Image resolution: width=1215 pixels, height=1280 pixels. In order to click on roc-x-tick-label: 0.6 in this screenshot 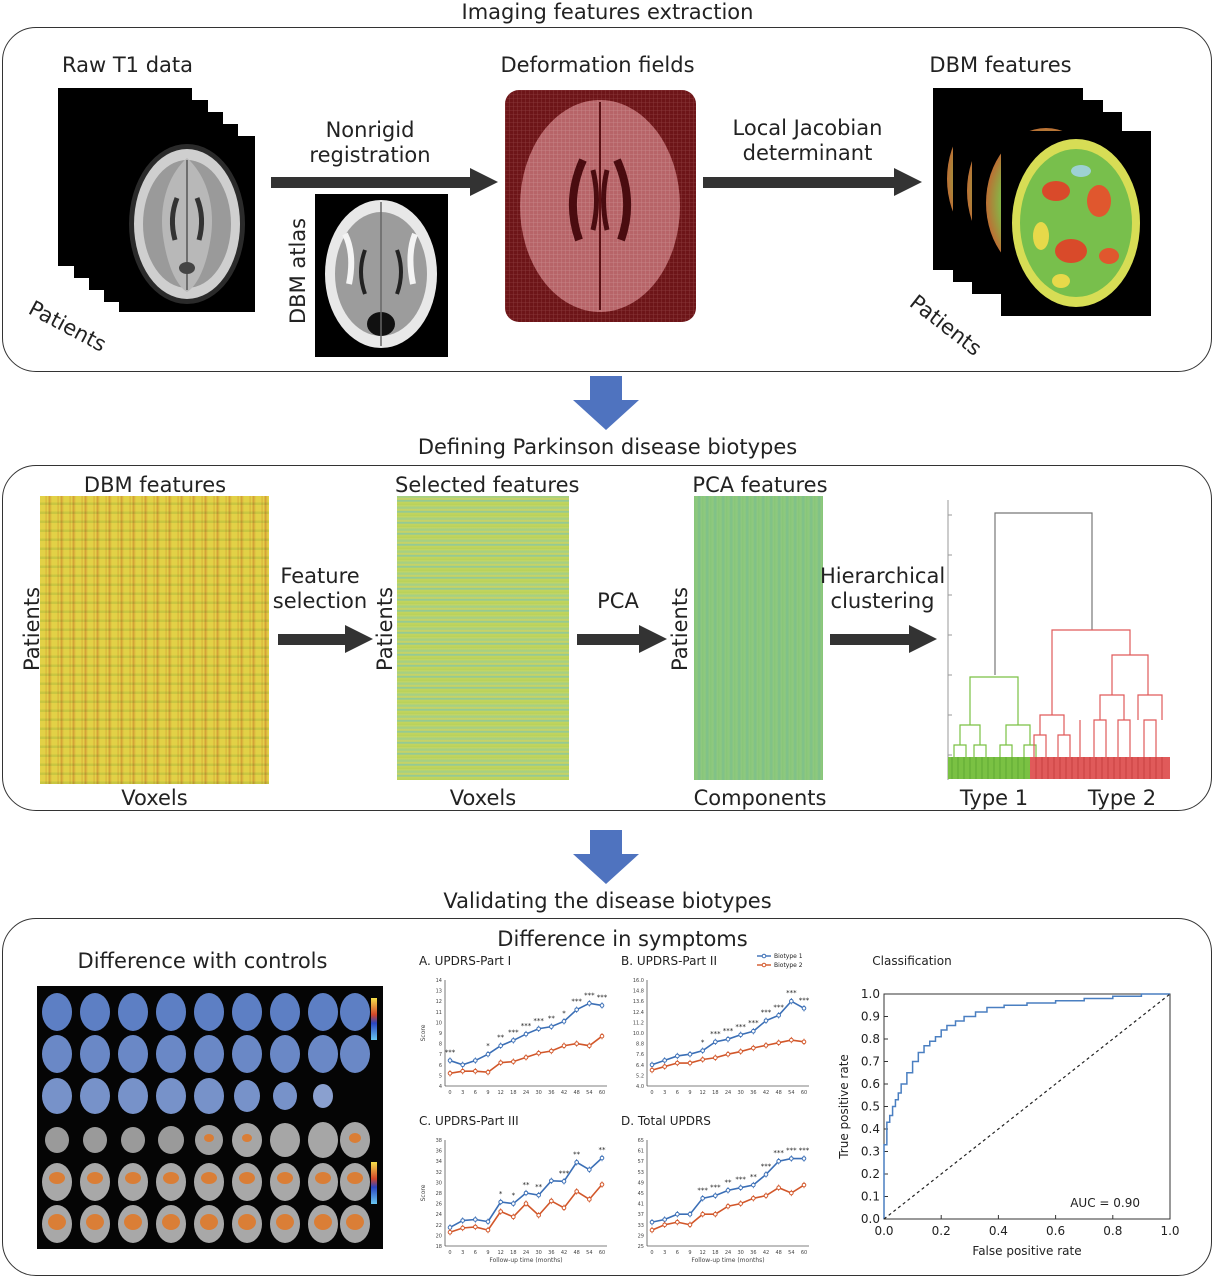, I will do `click(1055, 1231)`.